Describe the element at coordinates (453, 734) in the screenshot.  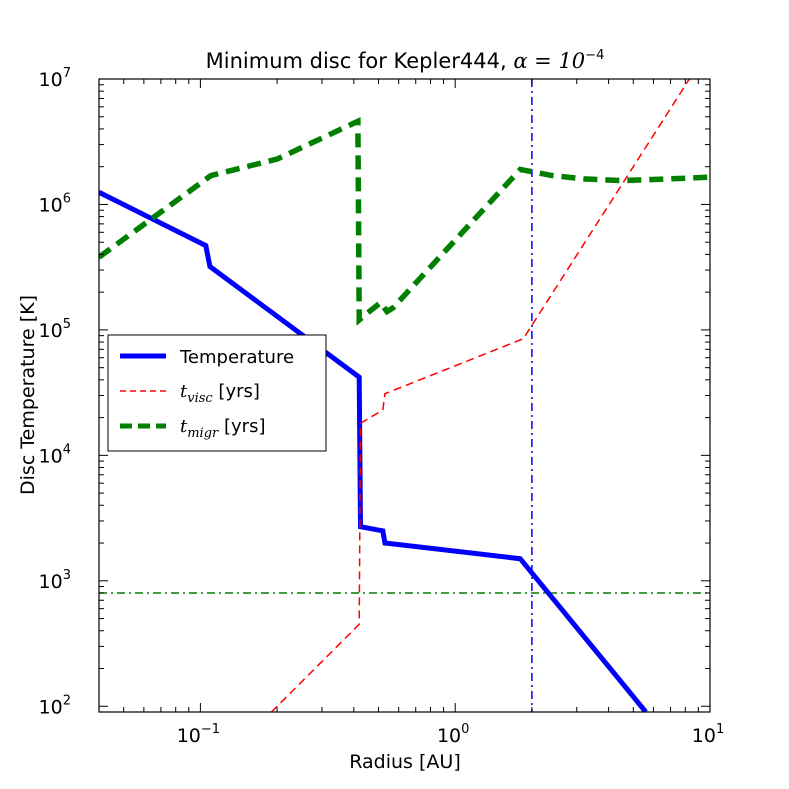
I see `x-tick-label: 10⁰` at that location.